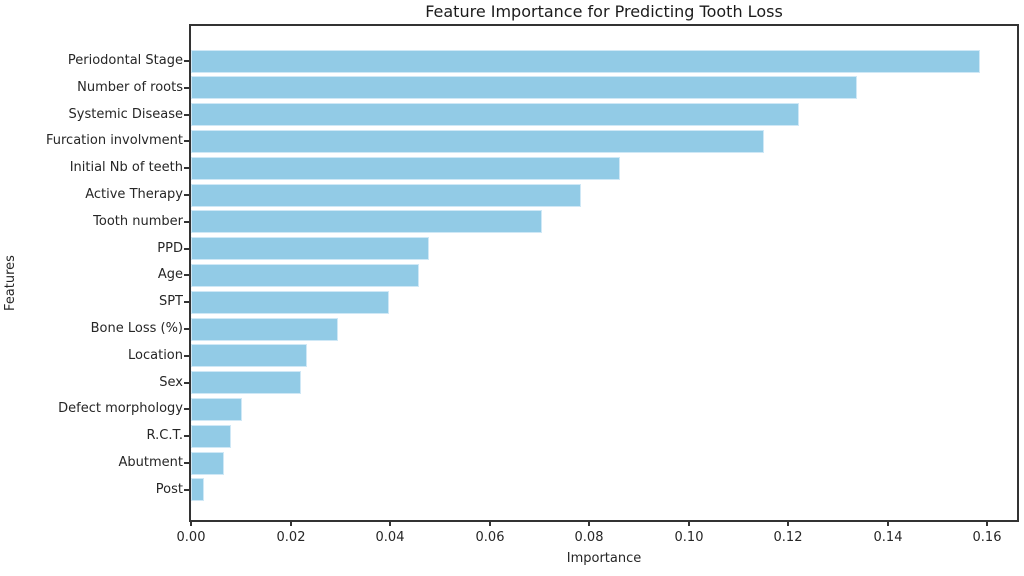 This screenshot has width=1024, height=576. I want to click on category-label: Systemic Disease, so click(126, 114).